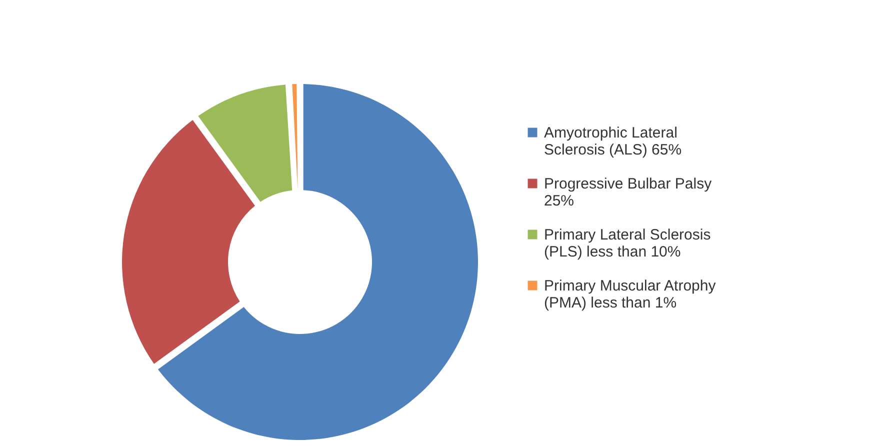 This screenshot has width=890, height=447. What do you see at coordinates (630, 295) in the screenshot?
I see `legend-label: Primary Muscular Atrophy (PMA) less than 1%` at bounding box center [630, 295].